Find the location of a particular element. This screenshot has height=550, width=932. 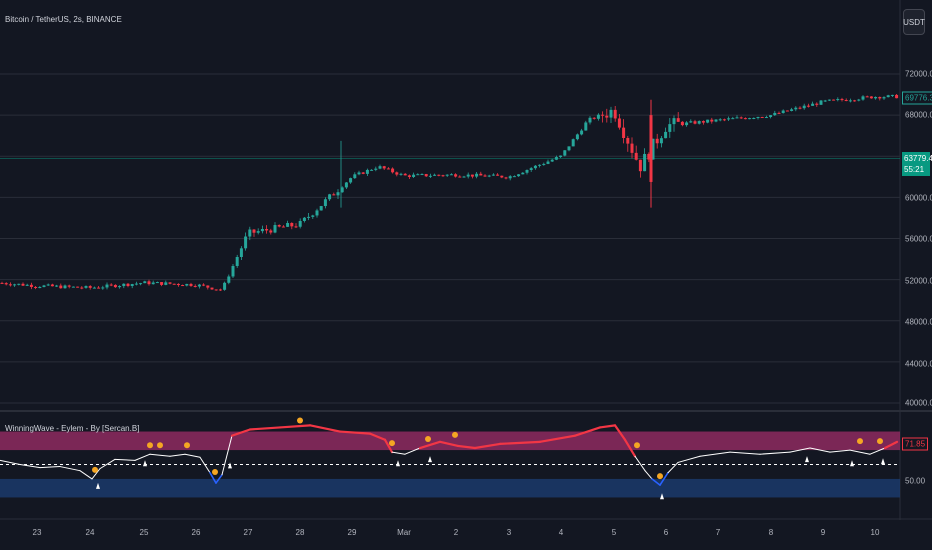

countdown-timer: 55:21 is located at coordinates (914, 169).